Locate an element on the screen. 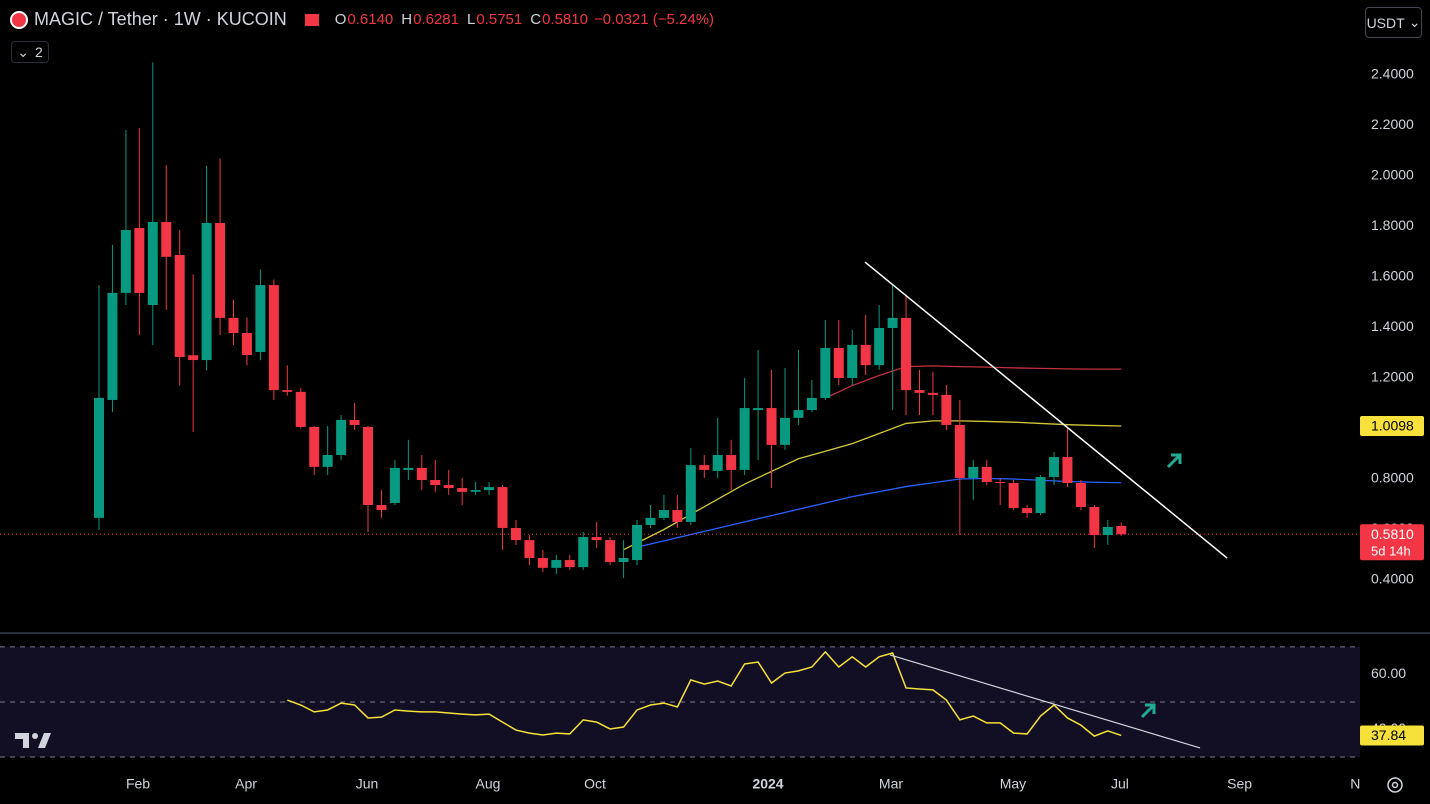 Image resolution: width=1430 pixels, height=804 pixels. x-tick-label: Feb is located at coordinates (138, 784).